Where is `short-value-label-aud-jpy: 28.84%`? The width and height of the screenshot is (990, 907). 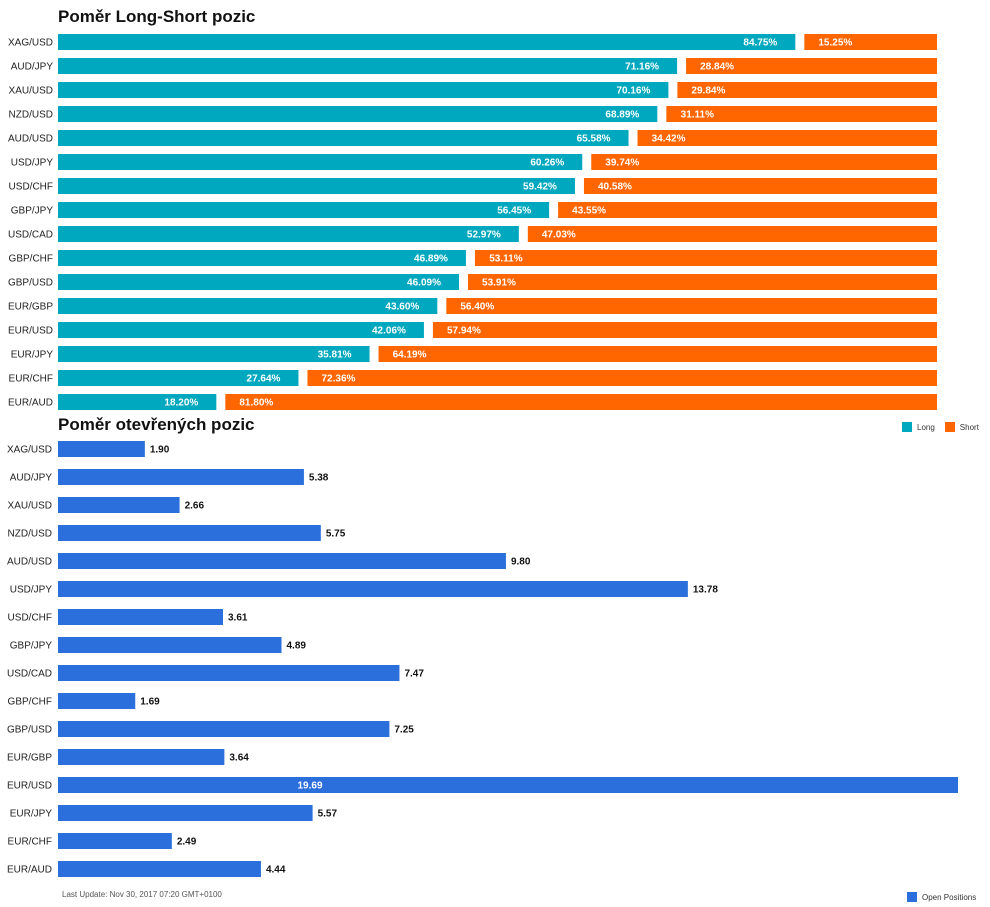 short-value-label-aud-jpy: 28.84% is located at coordinates (717, 67).